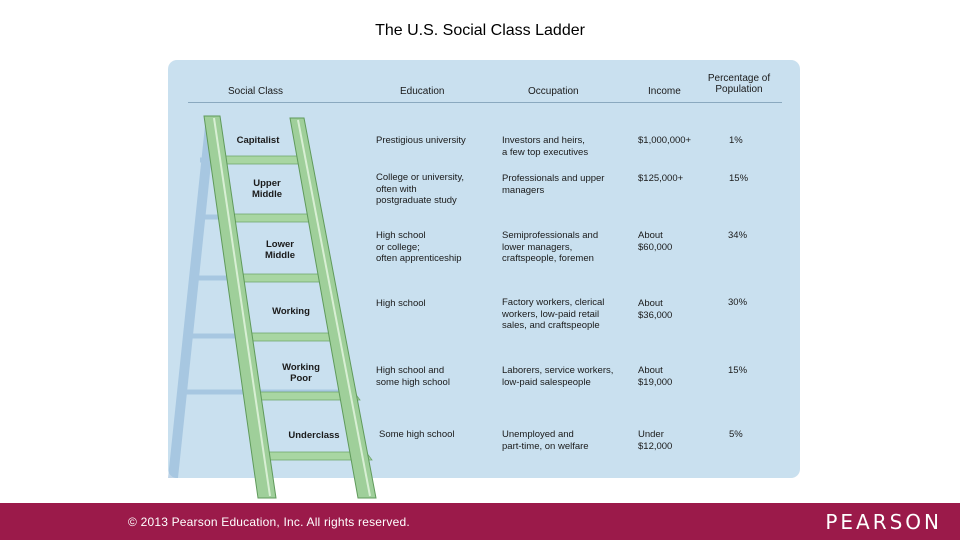 Image resolution: width=960 pixels, height=540 pixels. Describe the element at coordinates (551, 325) in the screenshot. I see `occupation-line: sales, and craftspeople` at that location.